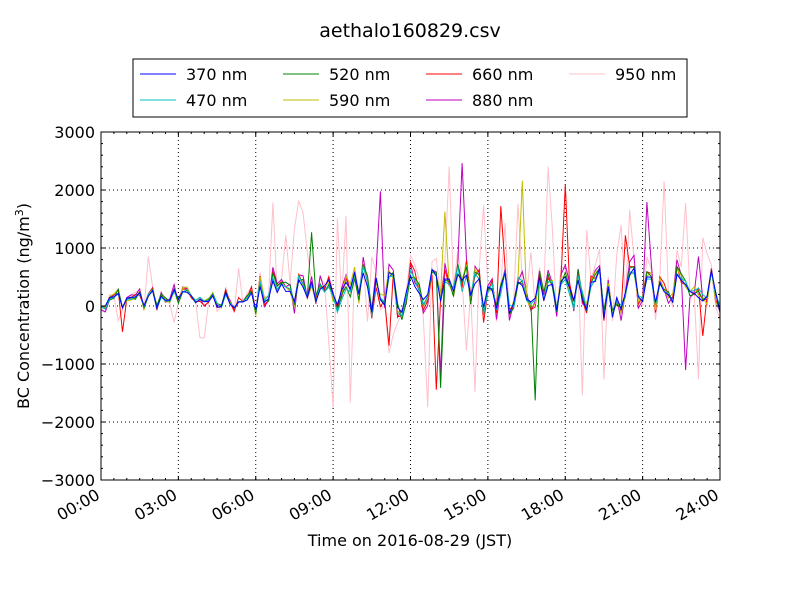 The width and height of the screenshot is (800, 600). I want to click on x-tick-label: 12:00, so click(387, 505).